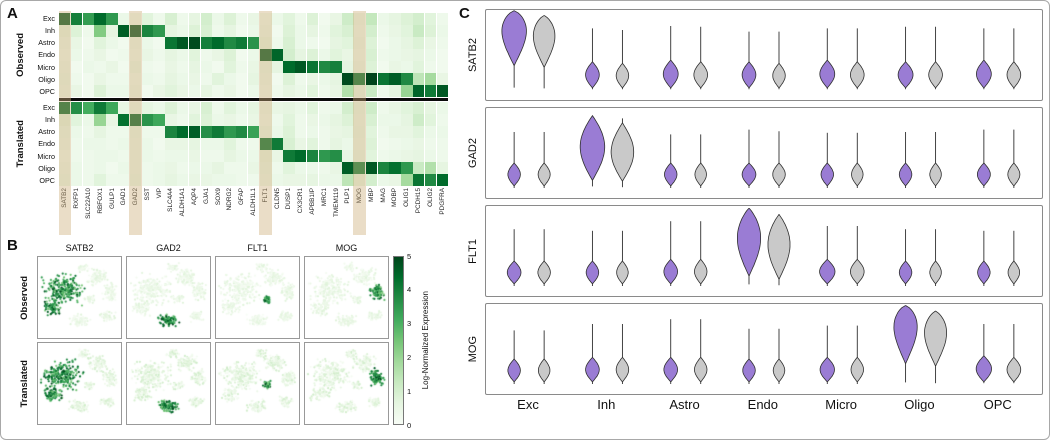 The image size is (1050, 440). Describe the element at coordinates (89, 211) in the screenshot. I see `gene-column-cell: SLC22A10` at that location.